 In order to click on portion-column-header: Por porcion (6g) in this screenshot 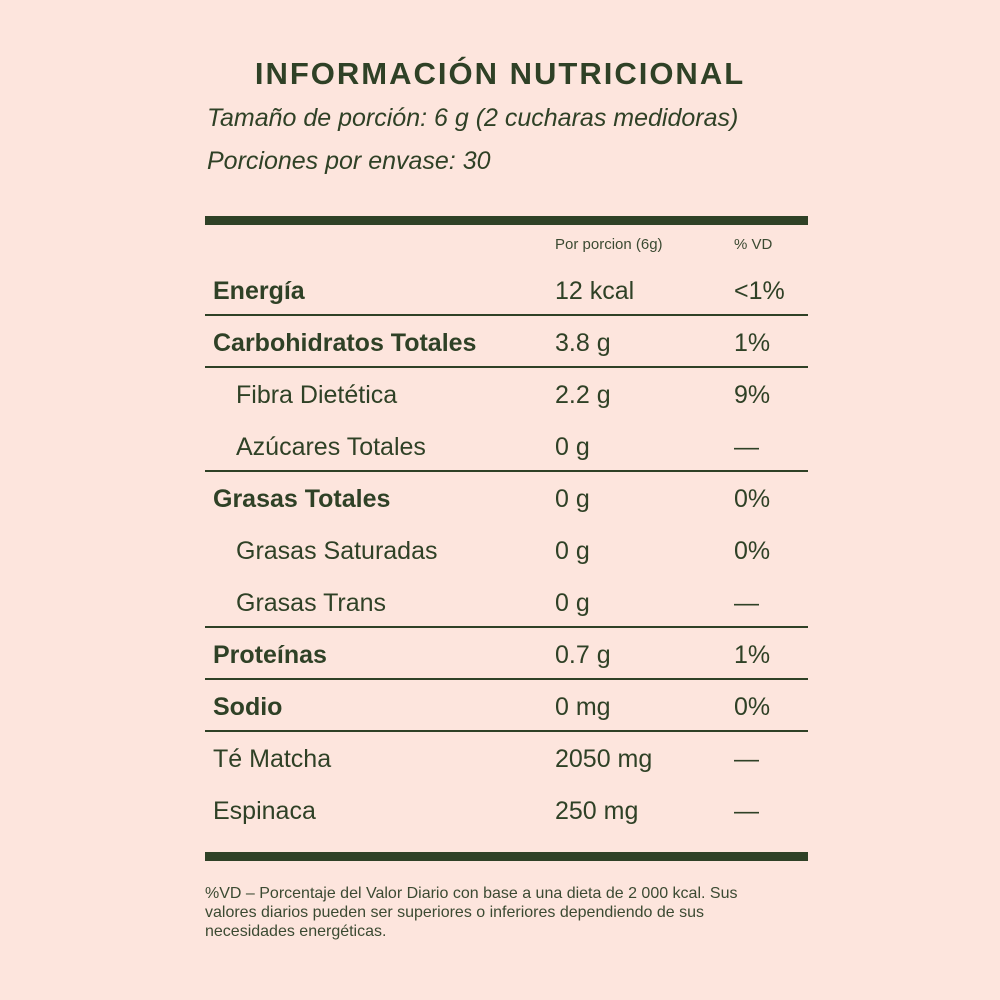, I will do `click(609, 244)`.